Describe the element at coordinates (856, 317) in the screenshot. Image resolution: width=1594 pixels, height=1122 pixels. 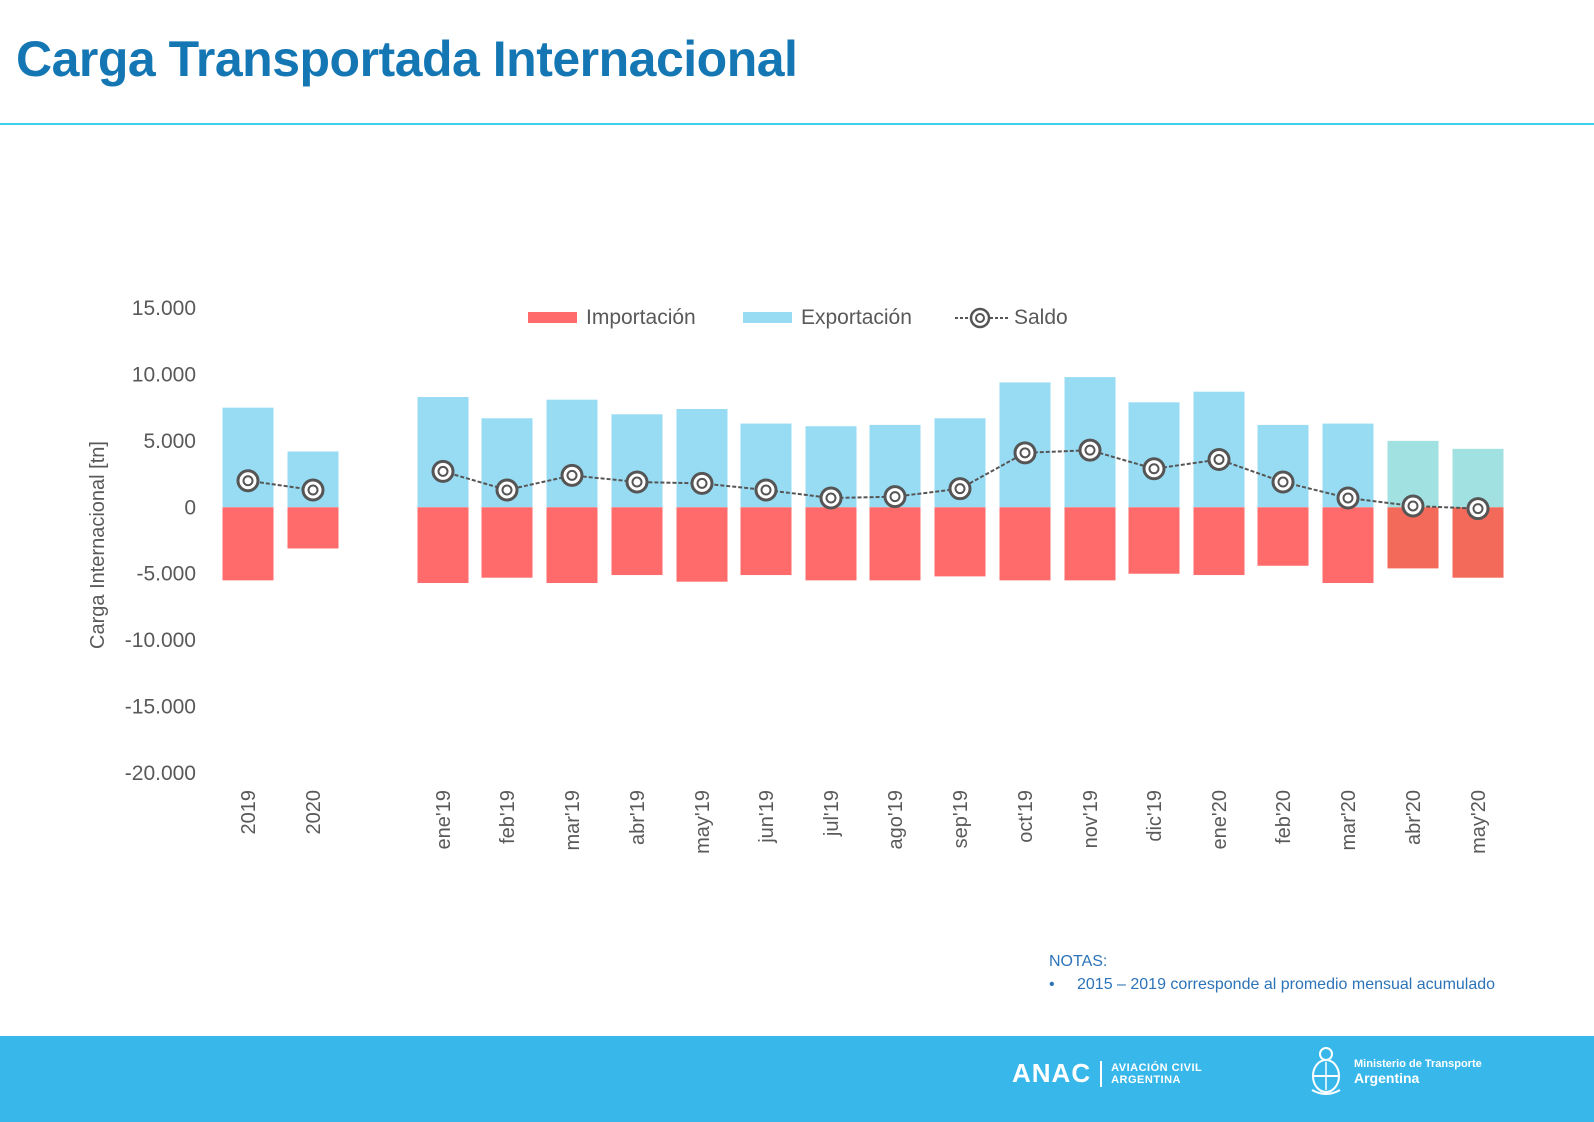
I see `legend-label-exportacion: Exportación` at that location.